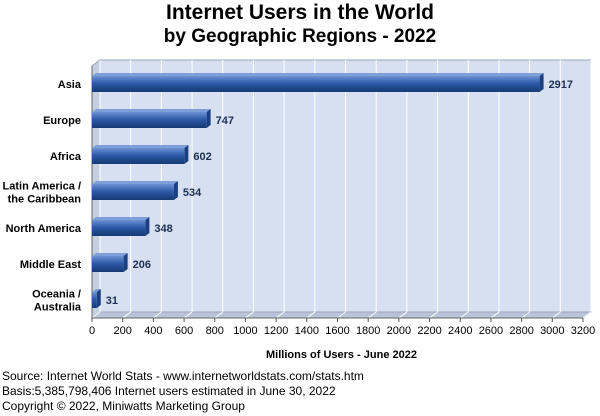  Describe the element at coordinates (192, 193) in the screenshot. I see `data-label: 534` at that location.